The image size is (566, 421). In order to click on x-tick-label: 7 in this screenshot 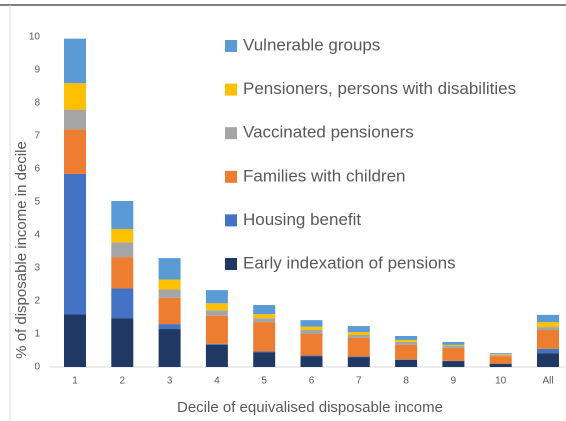, I will do `click(359, 381)`.